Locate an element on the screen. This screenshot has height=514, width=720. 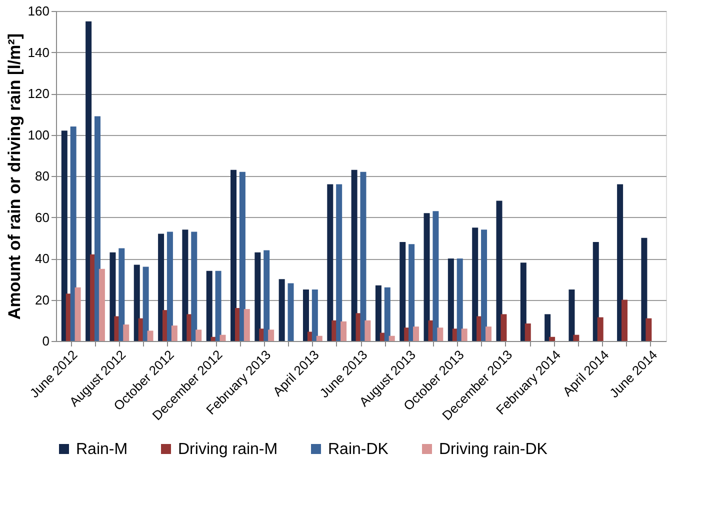
y-tick-label: 120 is located at coordinates (39, 93).